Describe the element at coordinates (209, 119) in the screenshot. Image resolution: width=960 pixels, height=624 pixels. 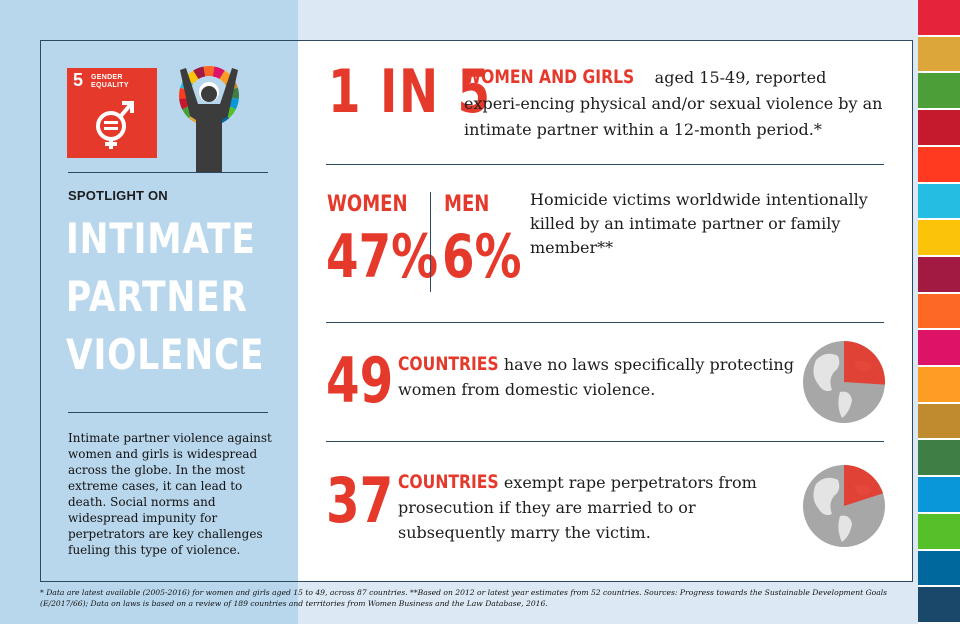
I see `raised-arms-figure-icon` at that location.